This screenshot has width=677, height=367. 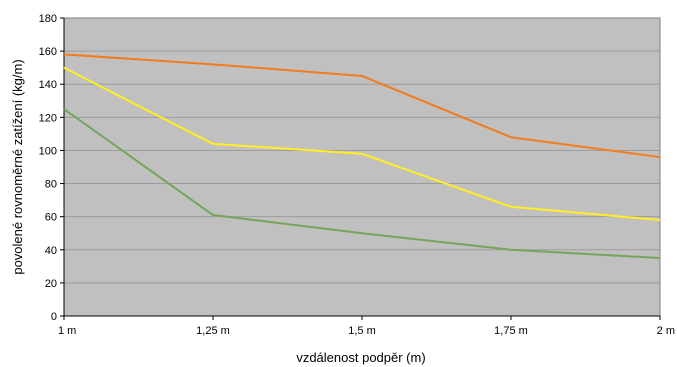 I want to click on y-tick-label: 120, so click(x=48, y=118).